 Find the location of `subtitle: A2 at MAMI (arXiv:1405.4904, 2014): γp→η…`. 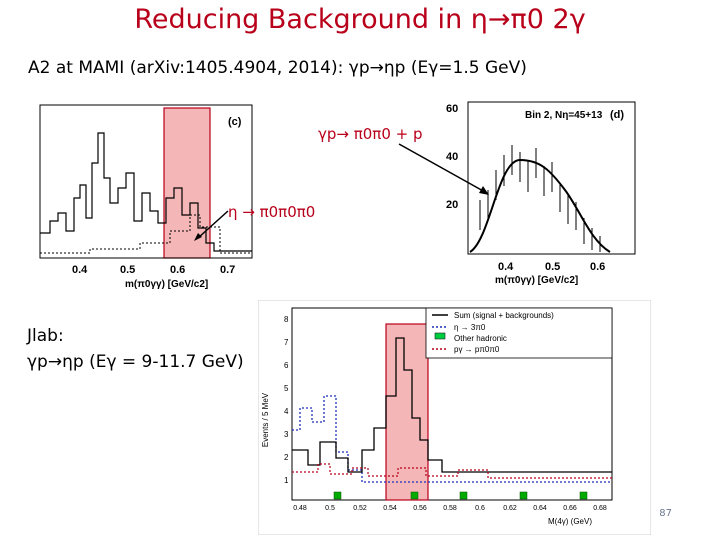

subtitle: A2 at MAMI (arXiv:1405.4904, 2014): γp→η… is located at coordinates (277, 68).